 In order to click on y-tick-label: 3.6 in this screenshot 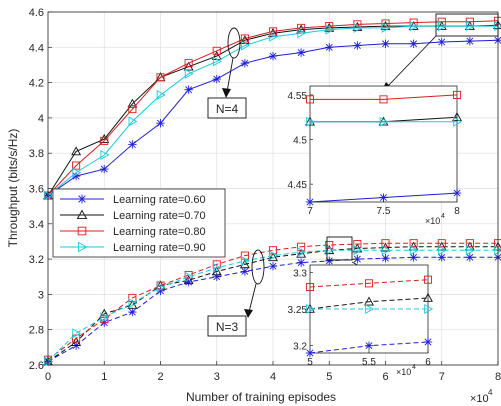, I will do `click(36, 190)`.